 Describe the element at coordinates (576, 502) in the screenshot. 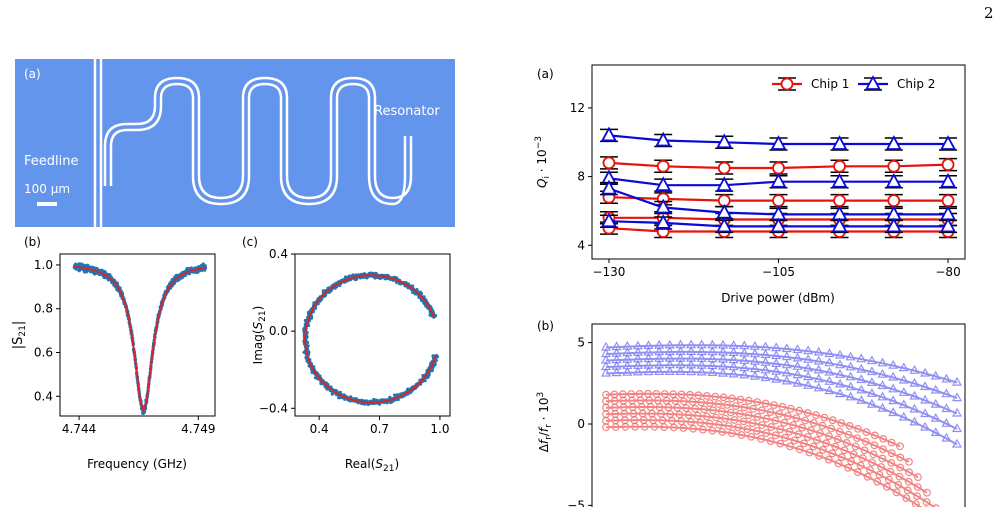

I see `y-tick-label: −5` at that location.